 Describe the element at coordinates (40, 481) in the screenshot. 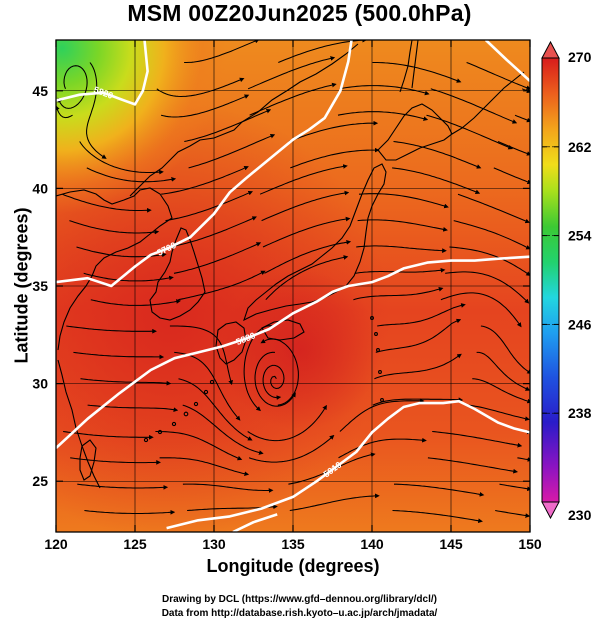

I see `y-tick-label: 25` at that location.